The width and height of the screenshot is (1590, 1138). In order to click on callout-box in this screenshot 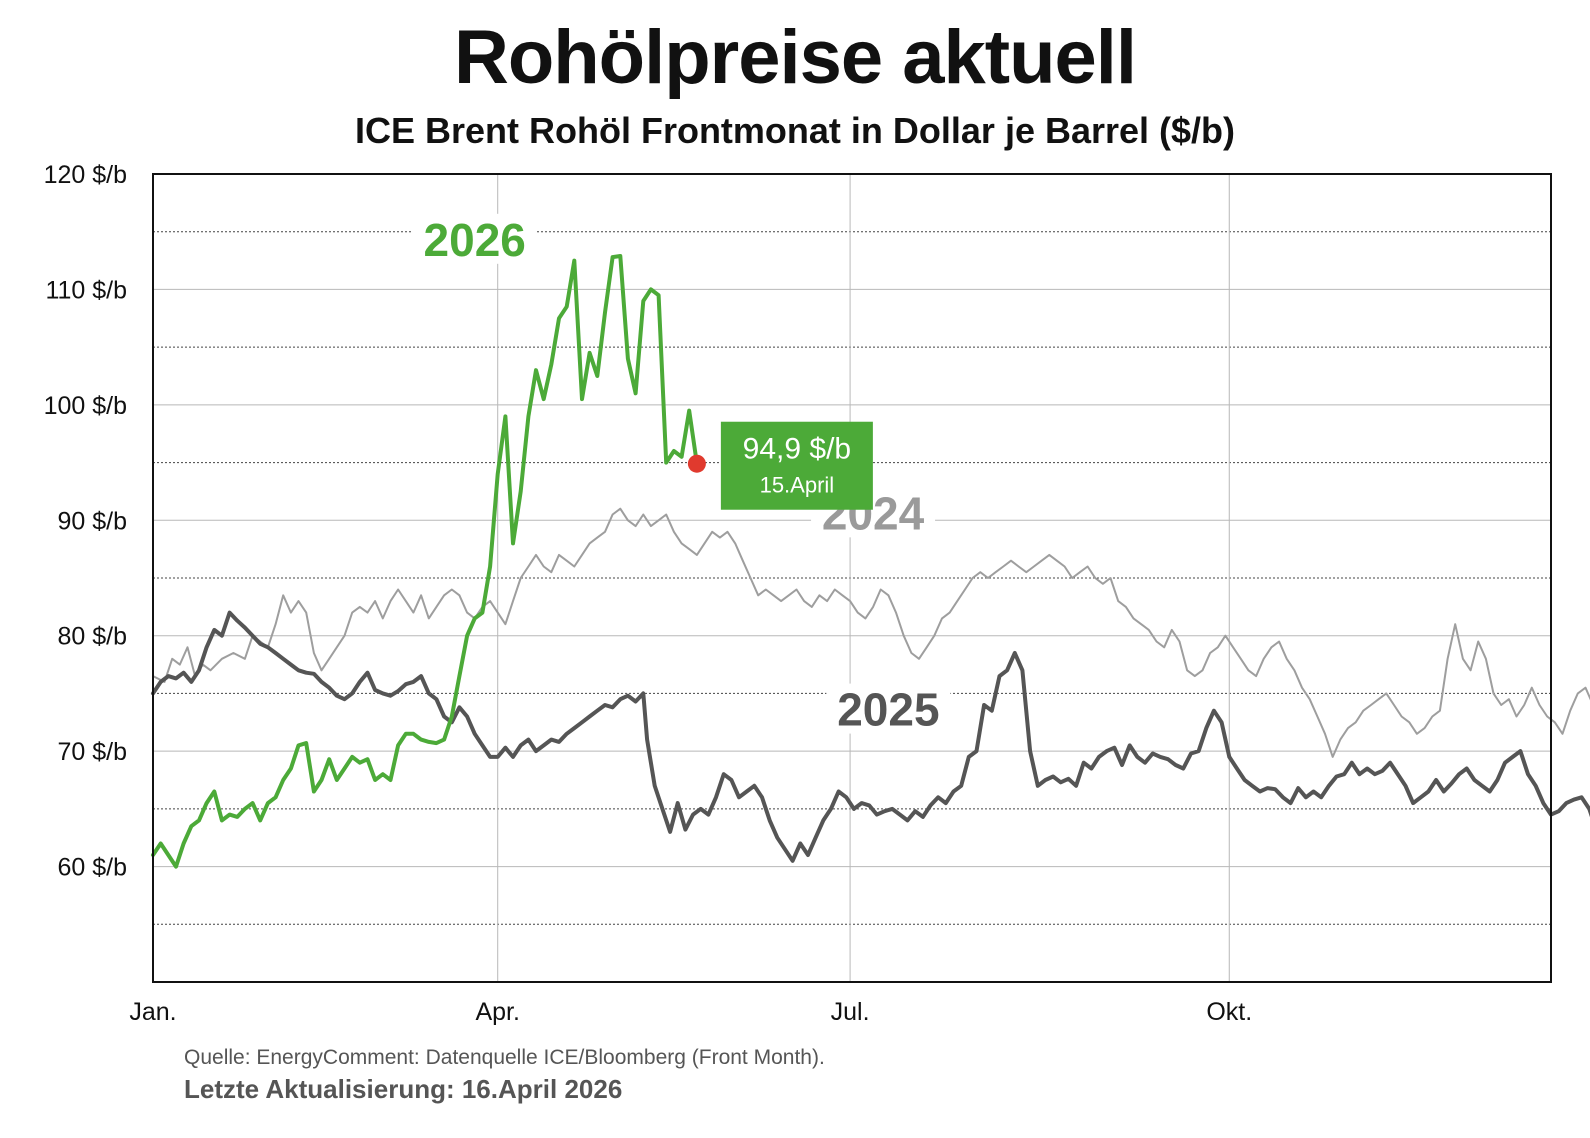, I will do `click(796, 465)`.